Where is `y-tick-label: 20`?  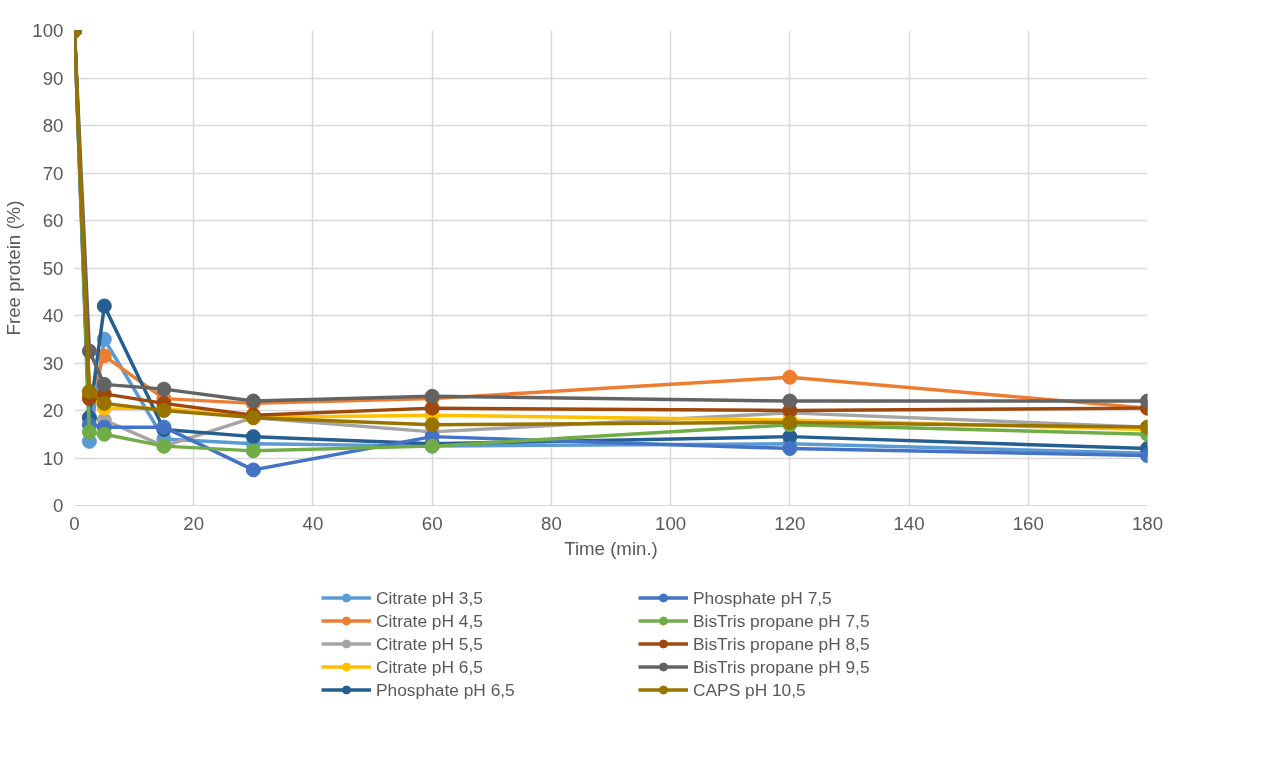
y-tick-label: 20 is located at coordinates (53, 410).